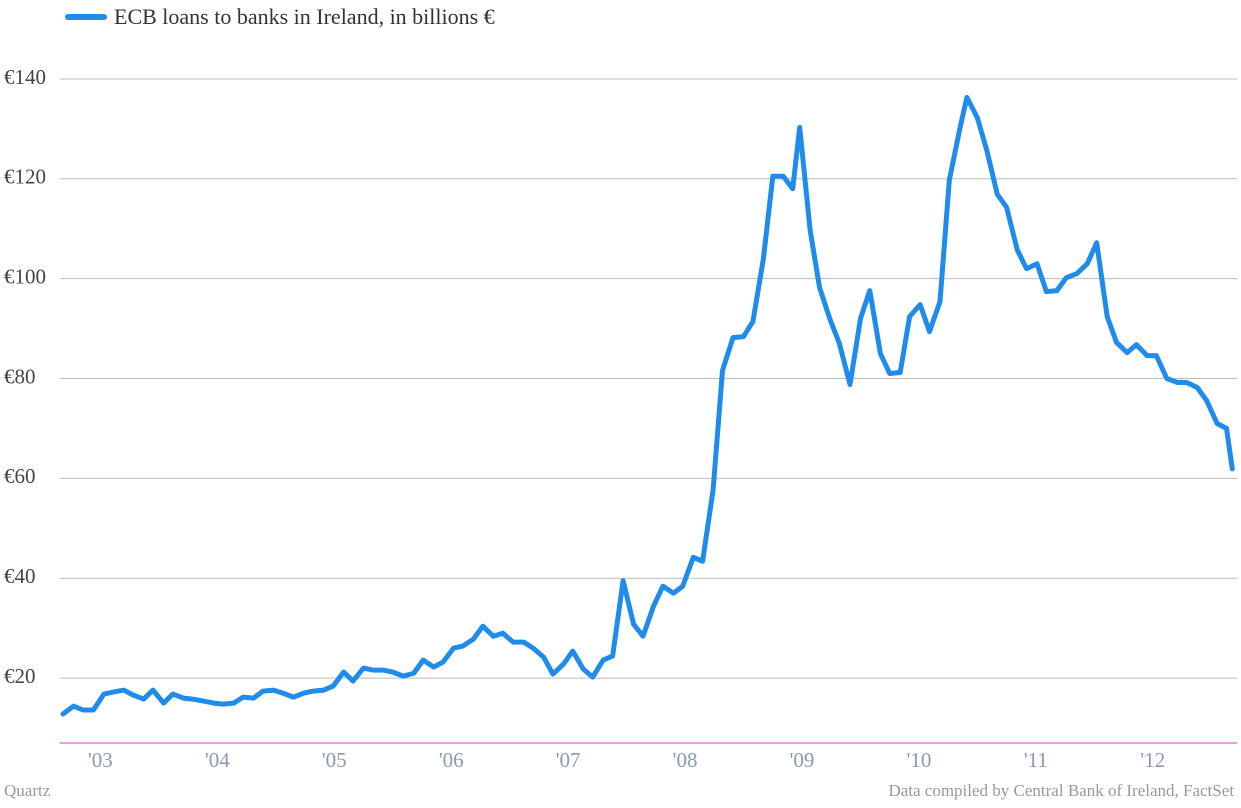  I want to click on x-tick-label: '11, so click(1036, 760).